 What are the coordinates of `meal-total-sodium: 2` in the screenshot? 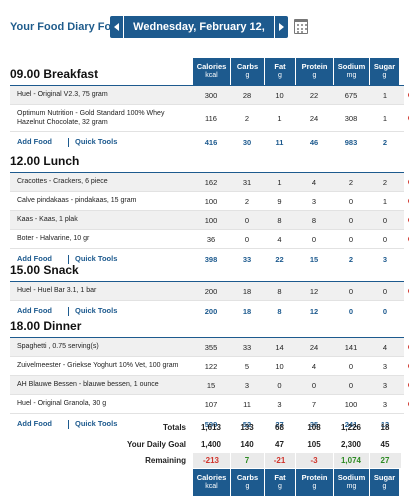 It's located at (351, 259).